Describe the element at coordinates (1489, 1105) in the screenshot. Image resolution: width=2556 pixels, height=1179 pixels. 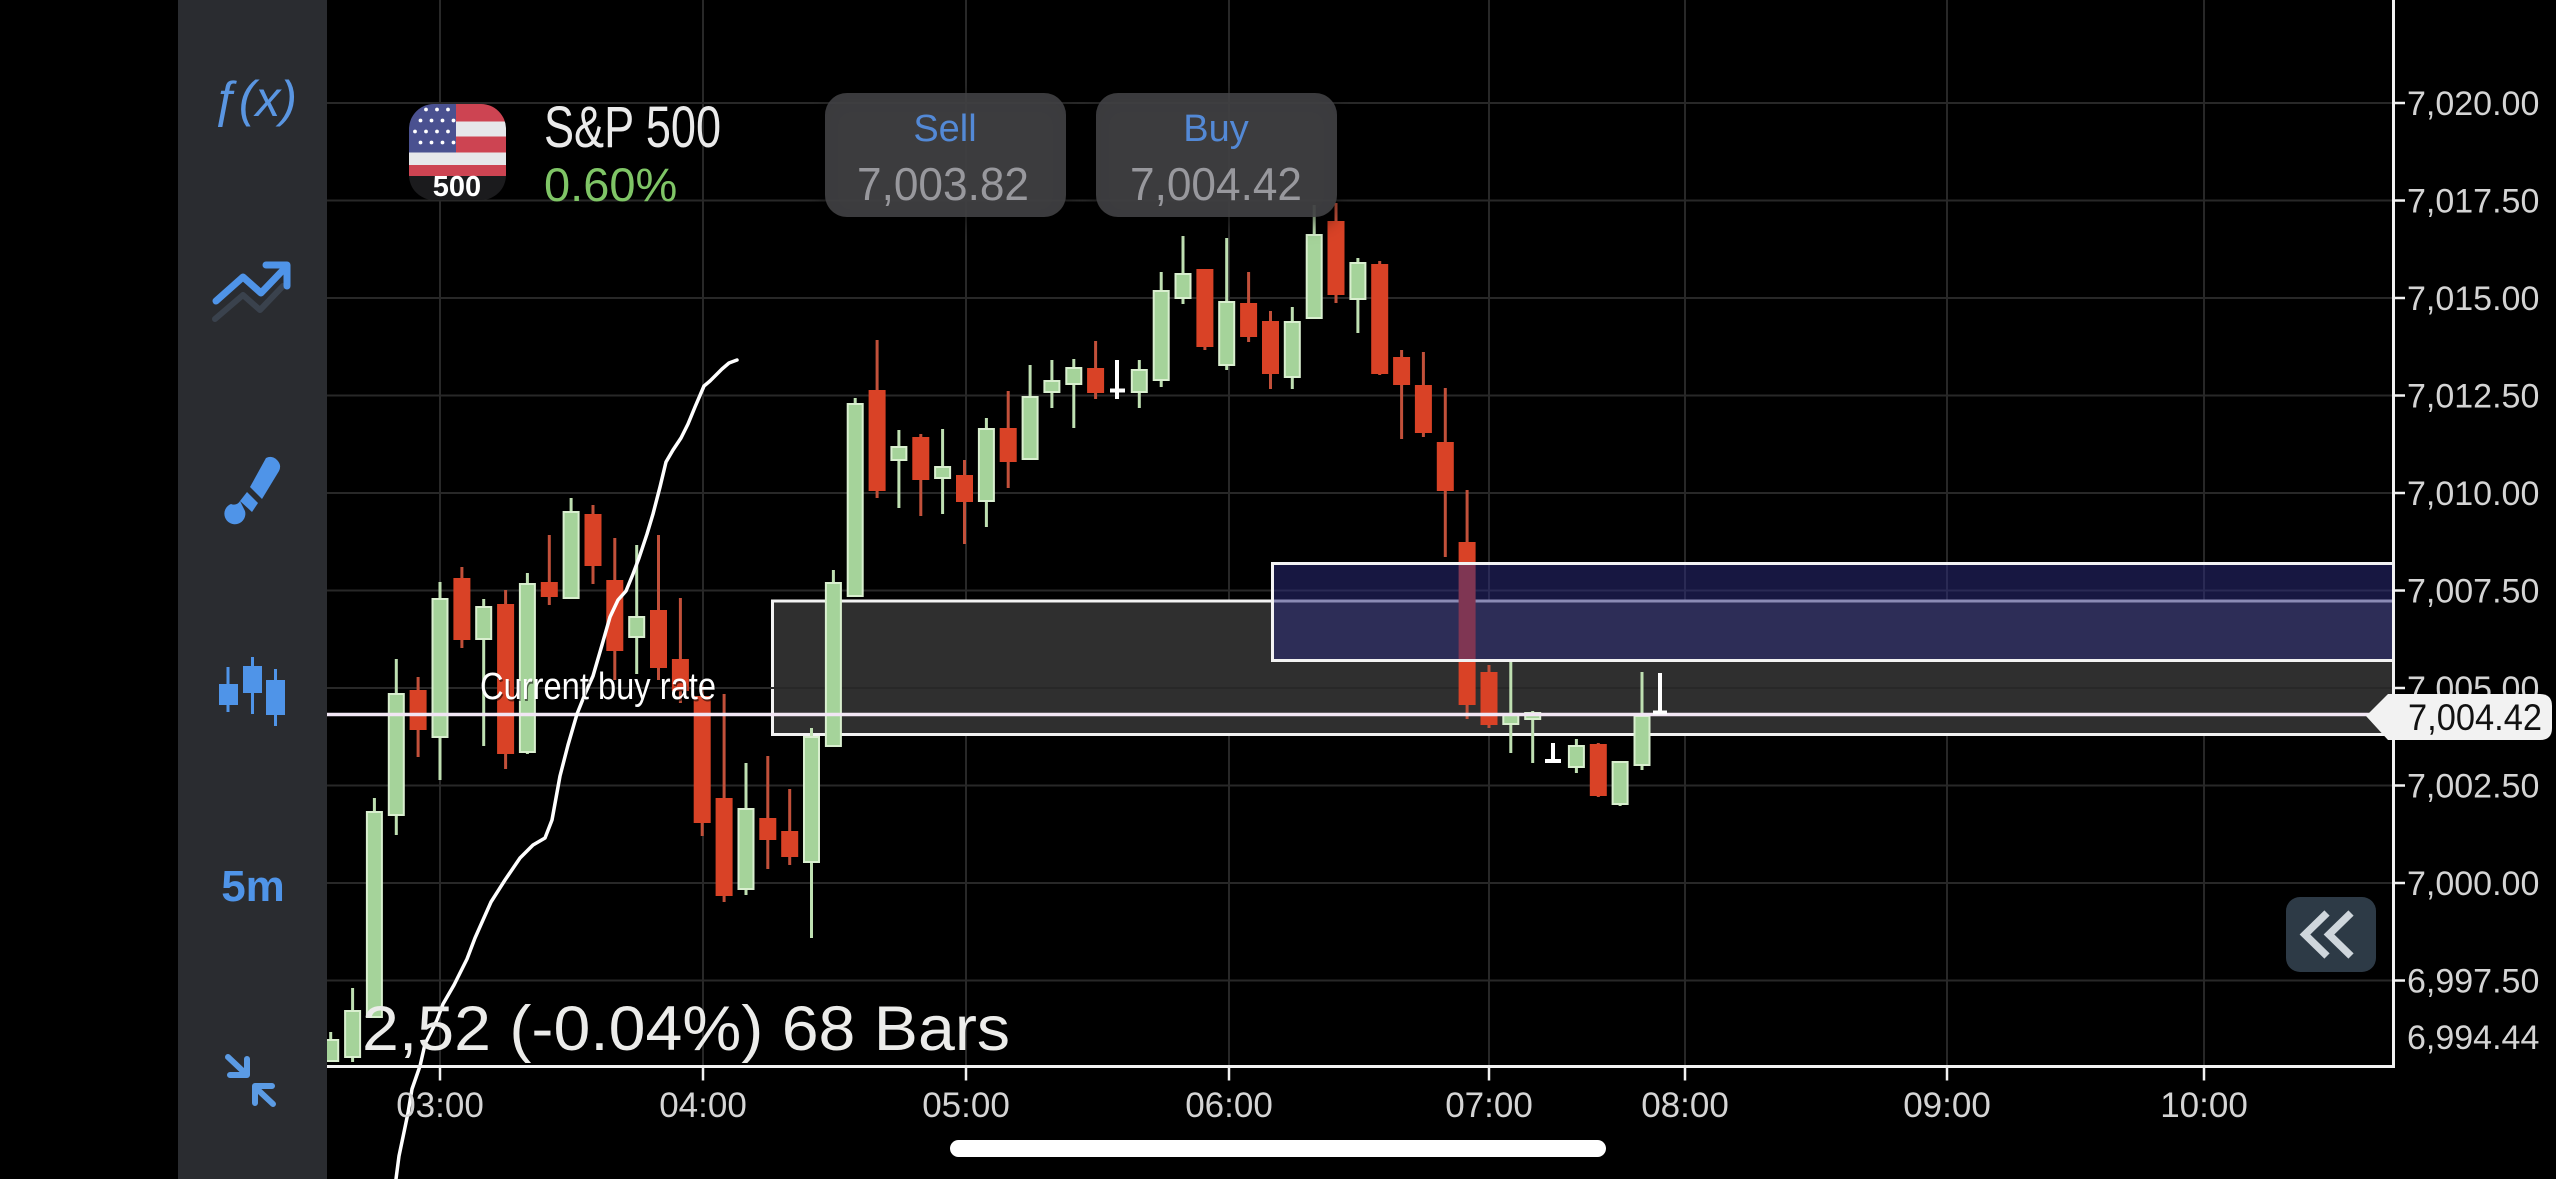
I see `svg-text: 07:00` at that location.